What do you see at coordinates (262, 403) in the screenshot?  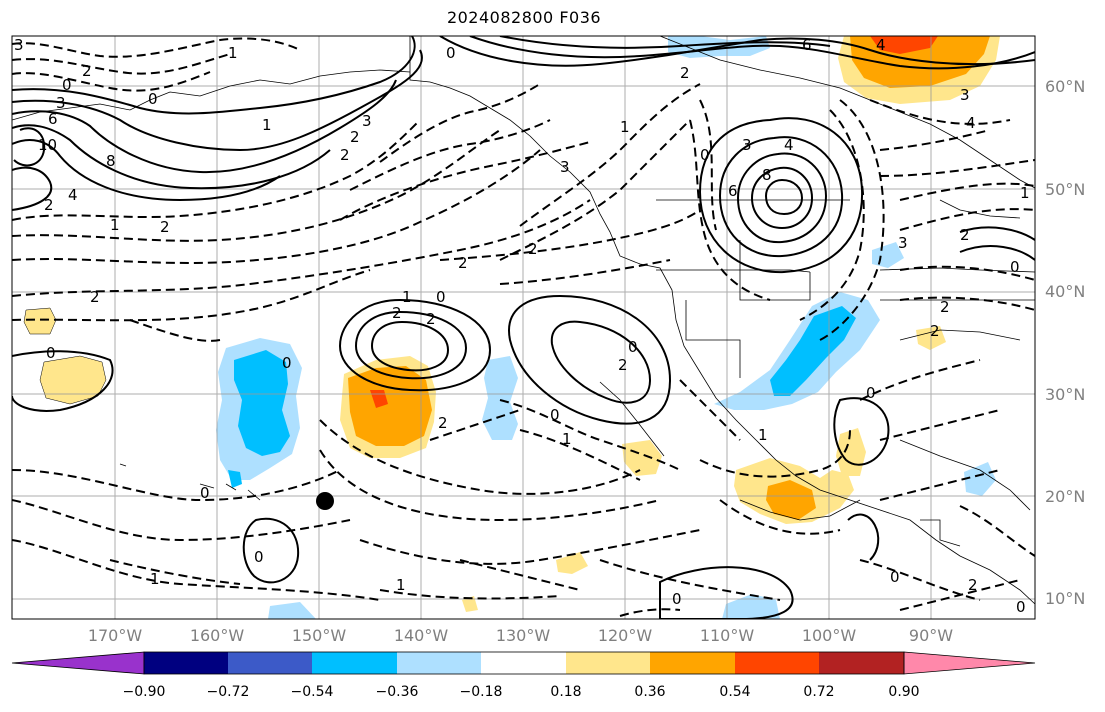 I see `shade-blue-hawaii` at bounding box center [262, 403].